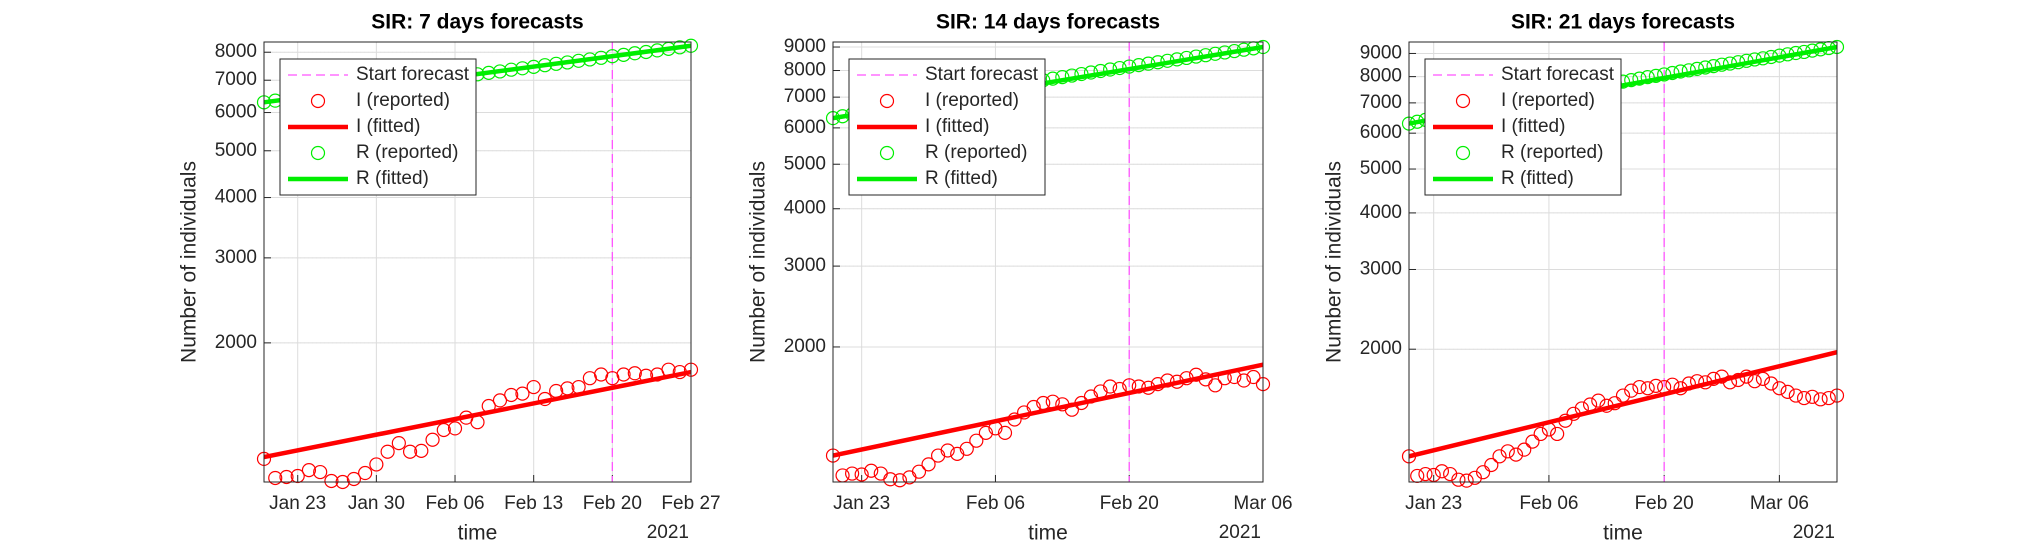 Image resolution: width=2031 pixels, height=547 pixels. Describe the element at coordinates (1537, 178) in the screenshot. I see `legend-label: R (fitted)` at that location.